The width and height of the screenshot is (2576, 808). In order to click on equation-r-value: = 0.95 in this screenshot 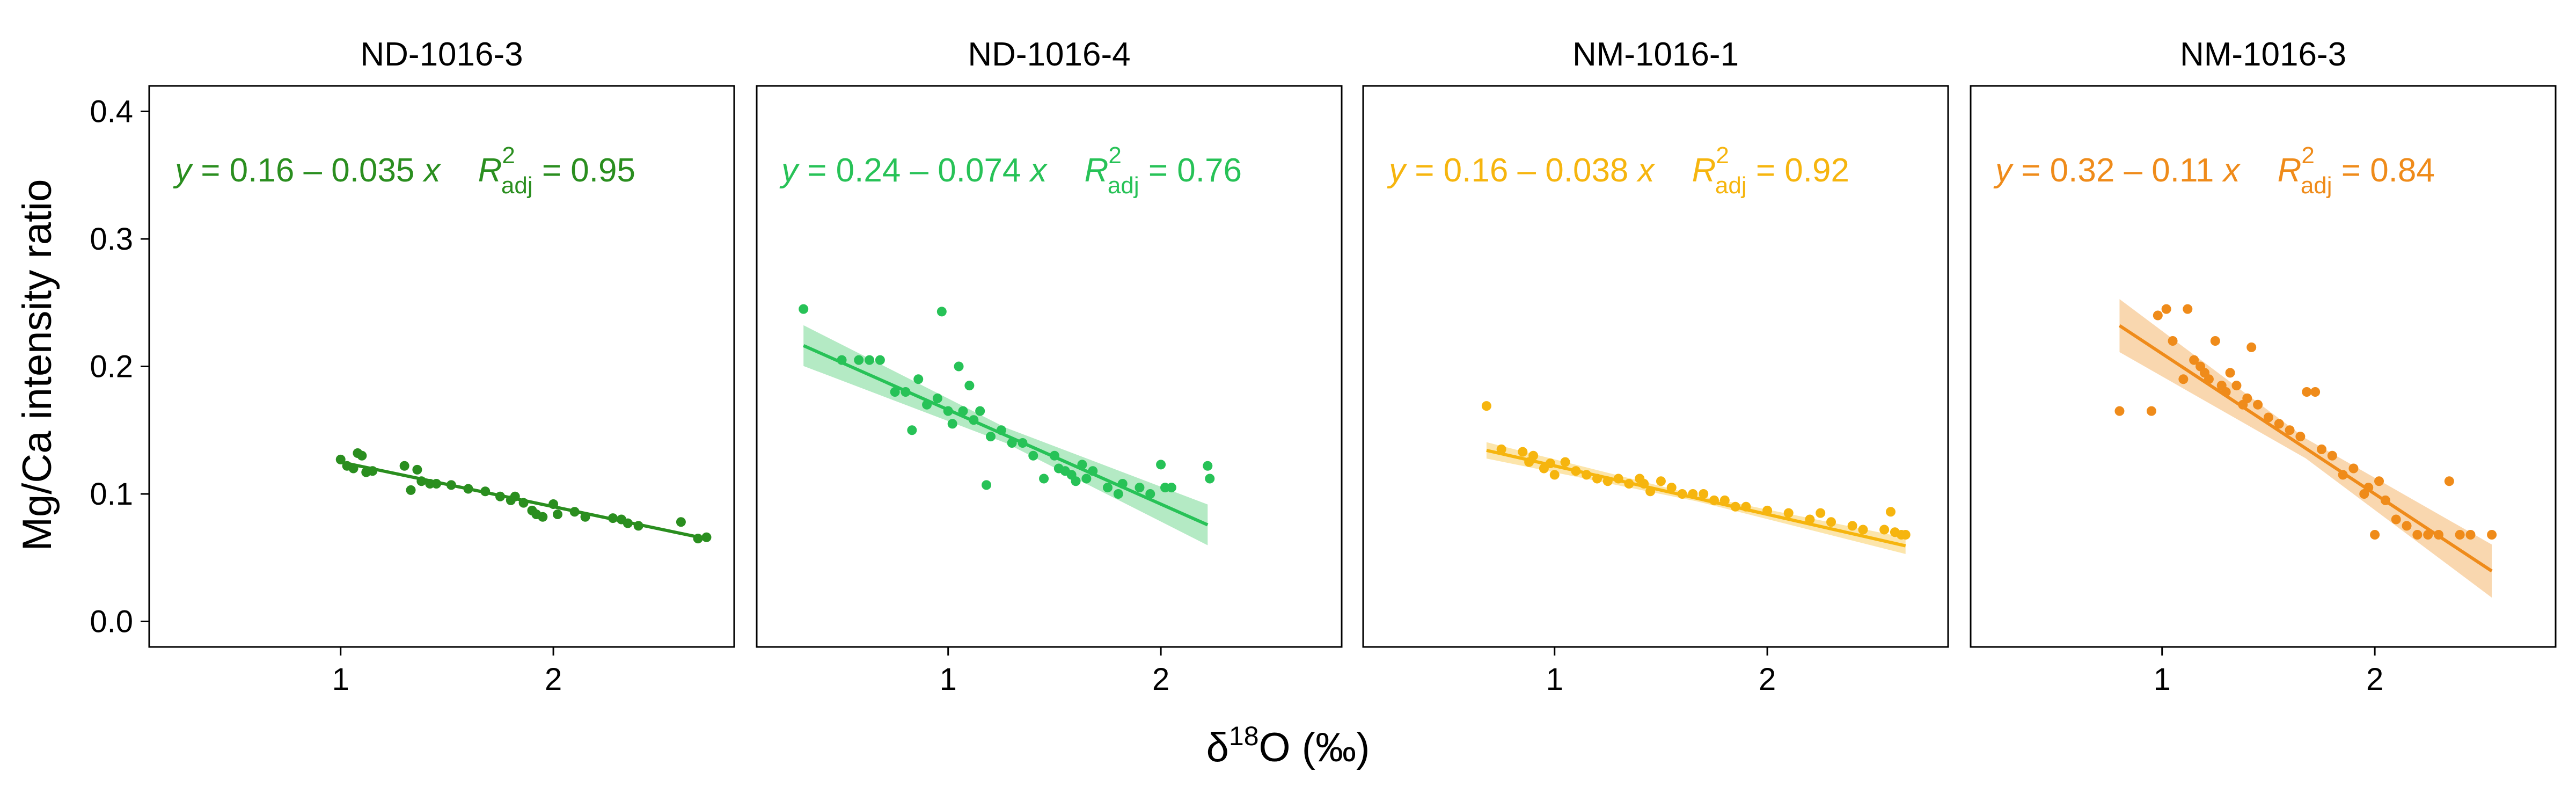, I will do `click(584, 171)`.